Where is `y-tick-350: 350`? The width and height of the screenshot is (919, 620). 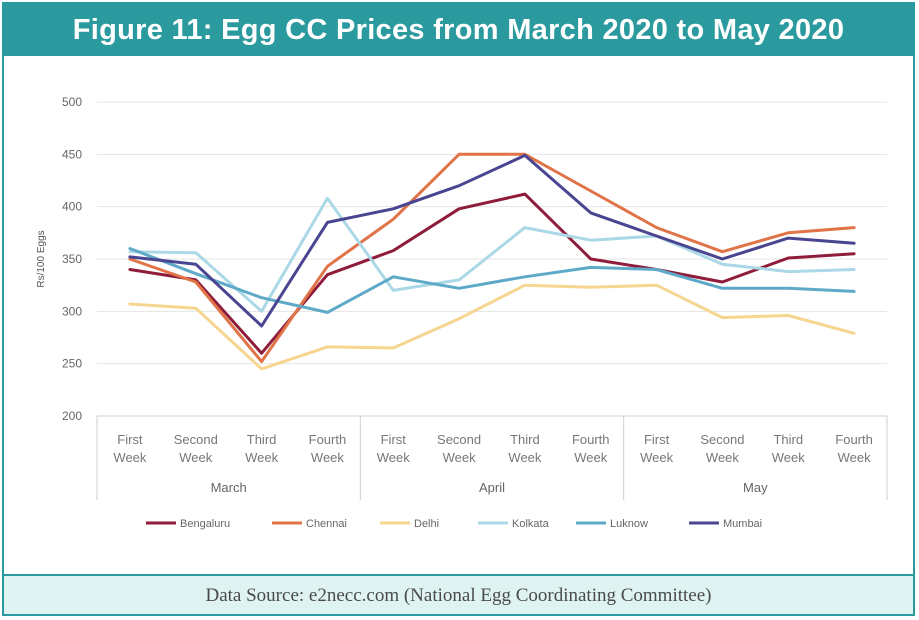 y-tick-350: 350 is located at coordinates (72, 259).